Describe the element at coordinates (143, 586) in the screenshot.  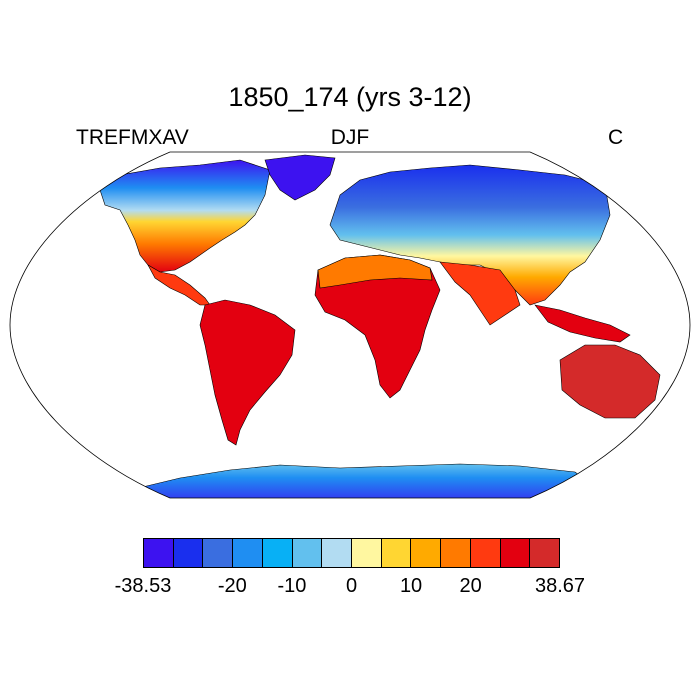
I see `colorbar-tick-label: -38.53` at that location.